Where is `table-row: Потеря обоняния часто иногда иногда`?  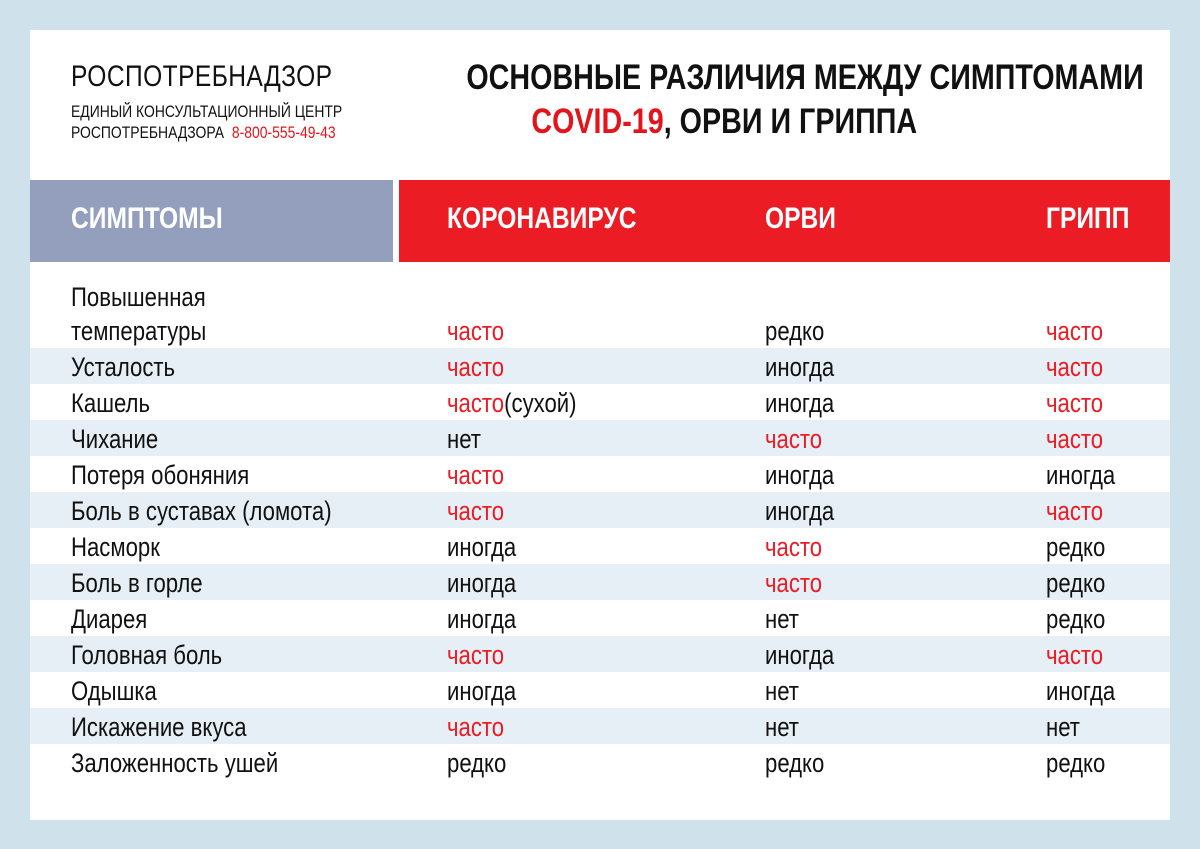 table-row: Потеря обоняния часто иногда иногда is located at coordinates (600, 474).